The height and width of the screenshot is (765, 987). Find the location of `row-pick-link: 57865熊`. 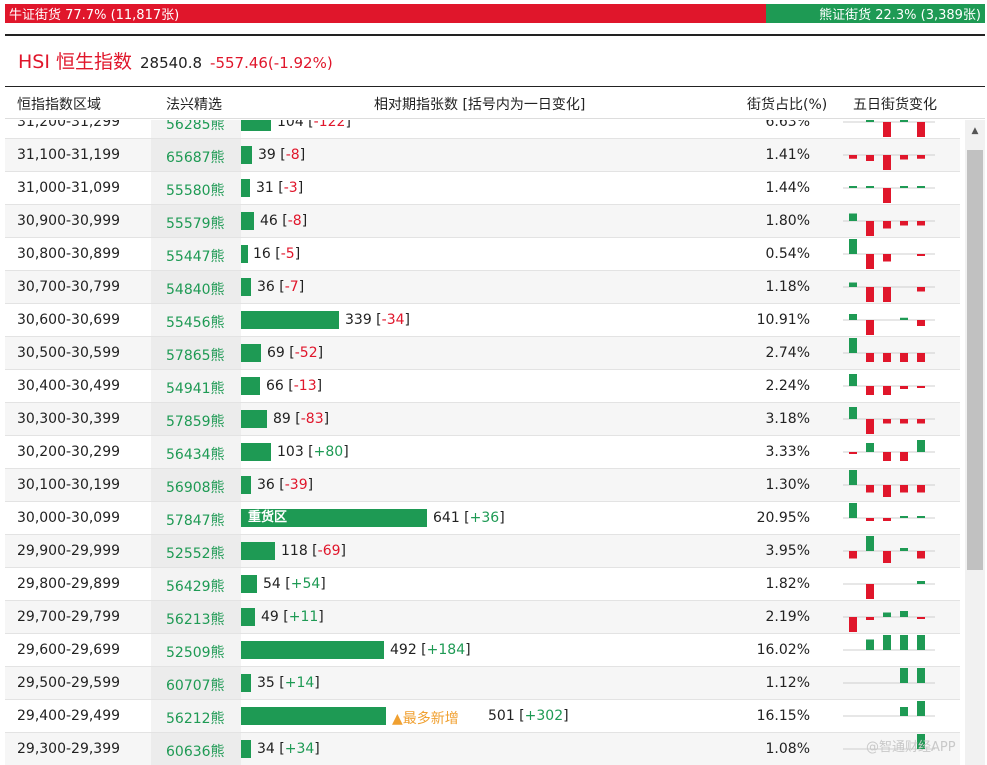

row-pick-link: 57865熊 is located at coordinates (196, 353).